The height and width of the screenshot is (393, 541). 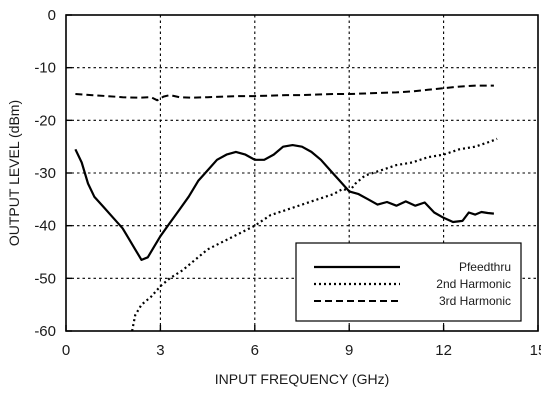 I want to click on x-tick-label: 3, so click(x=160, y=350).